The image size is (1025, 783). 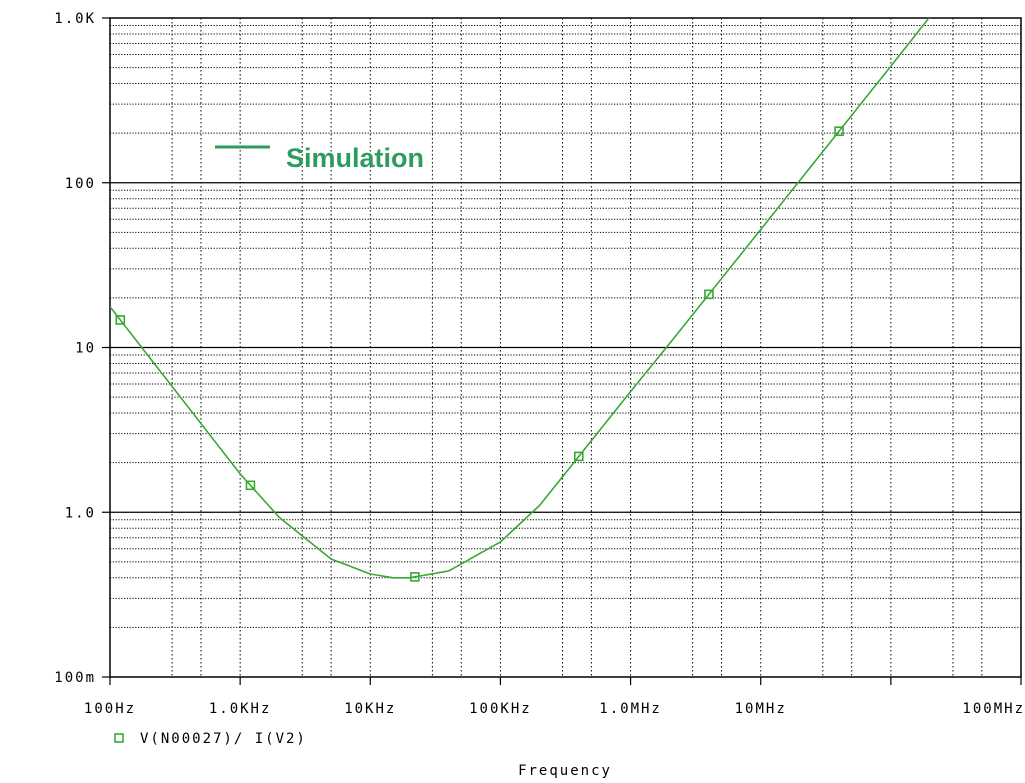 What do you see at coordinates (761, 709) in the screenshot?
I see `x-tick-label: 10MHz` at bounding box center [761, 709].